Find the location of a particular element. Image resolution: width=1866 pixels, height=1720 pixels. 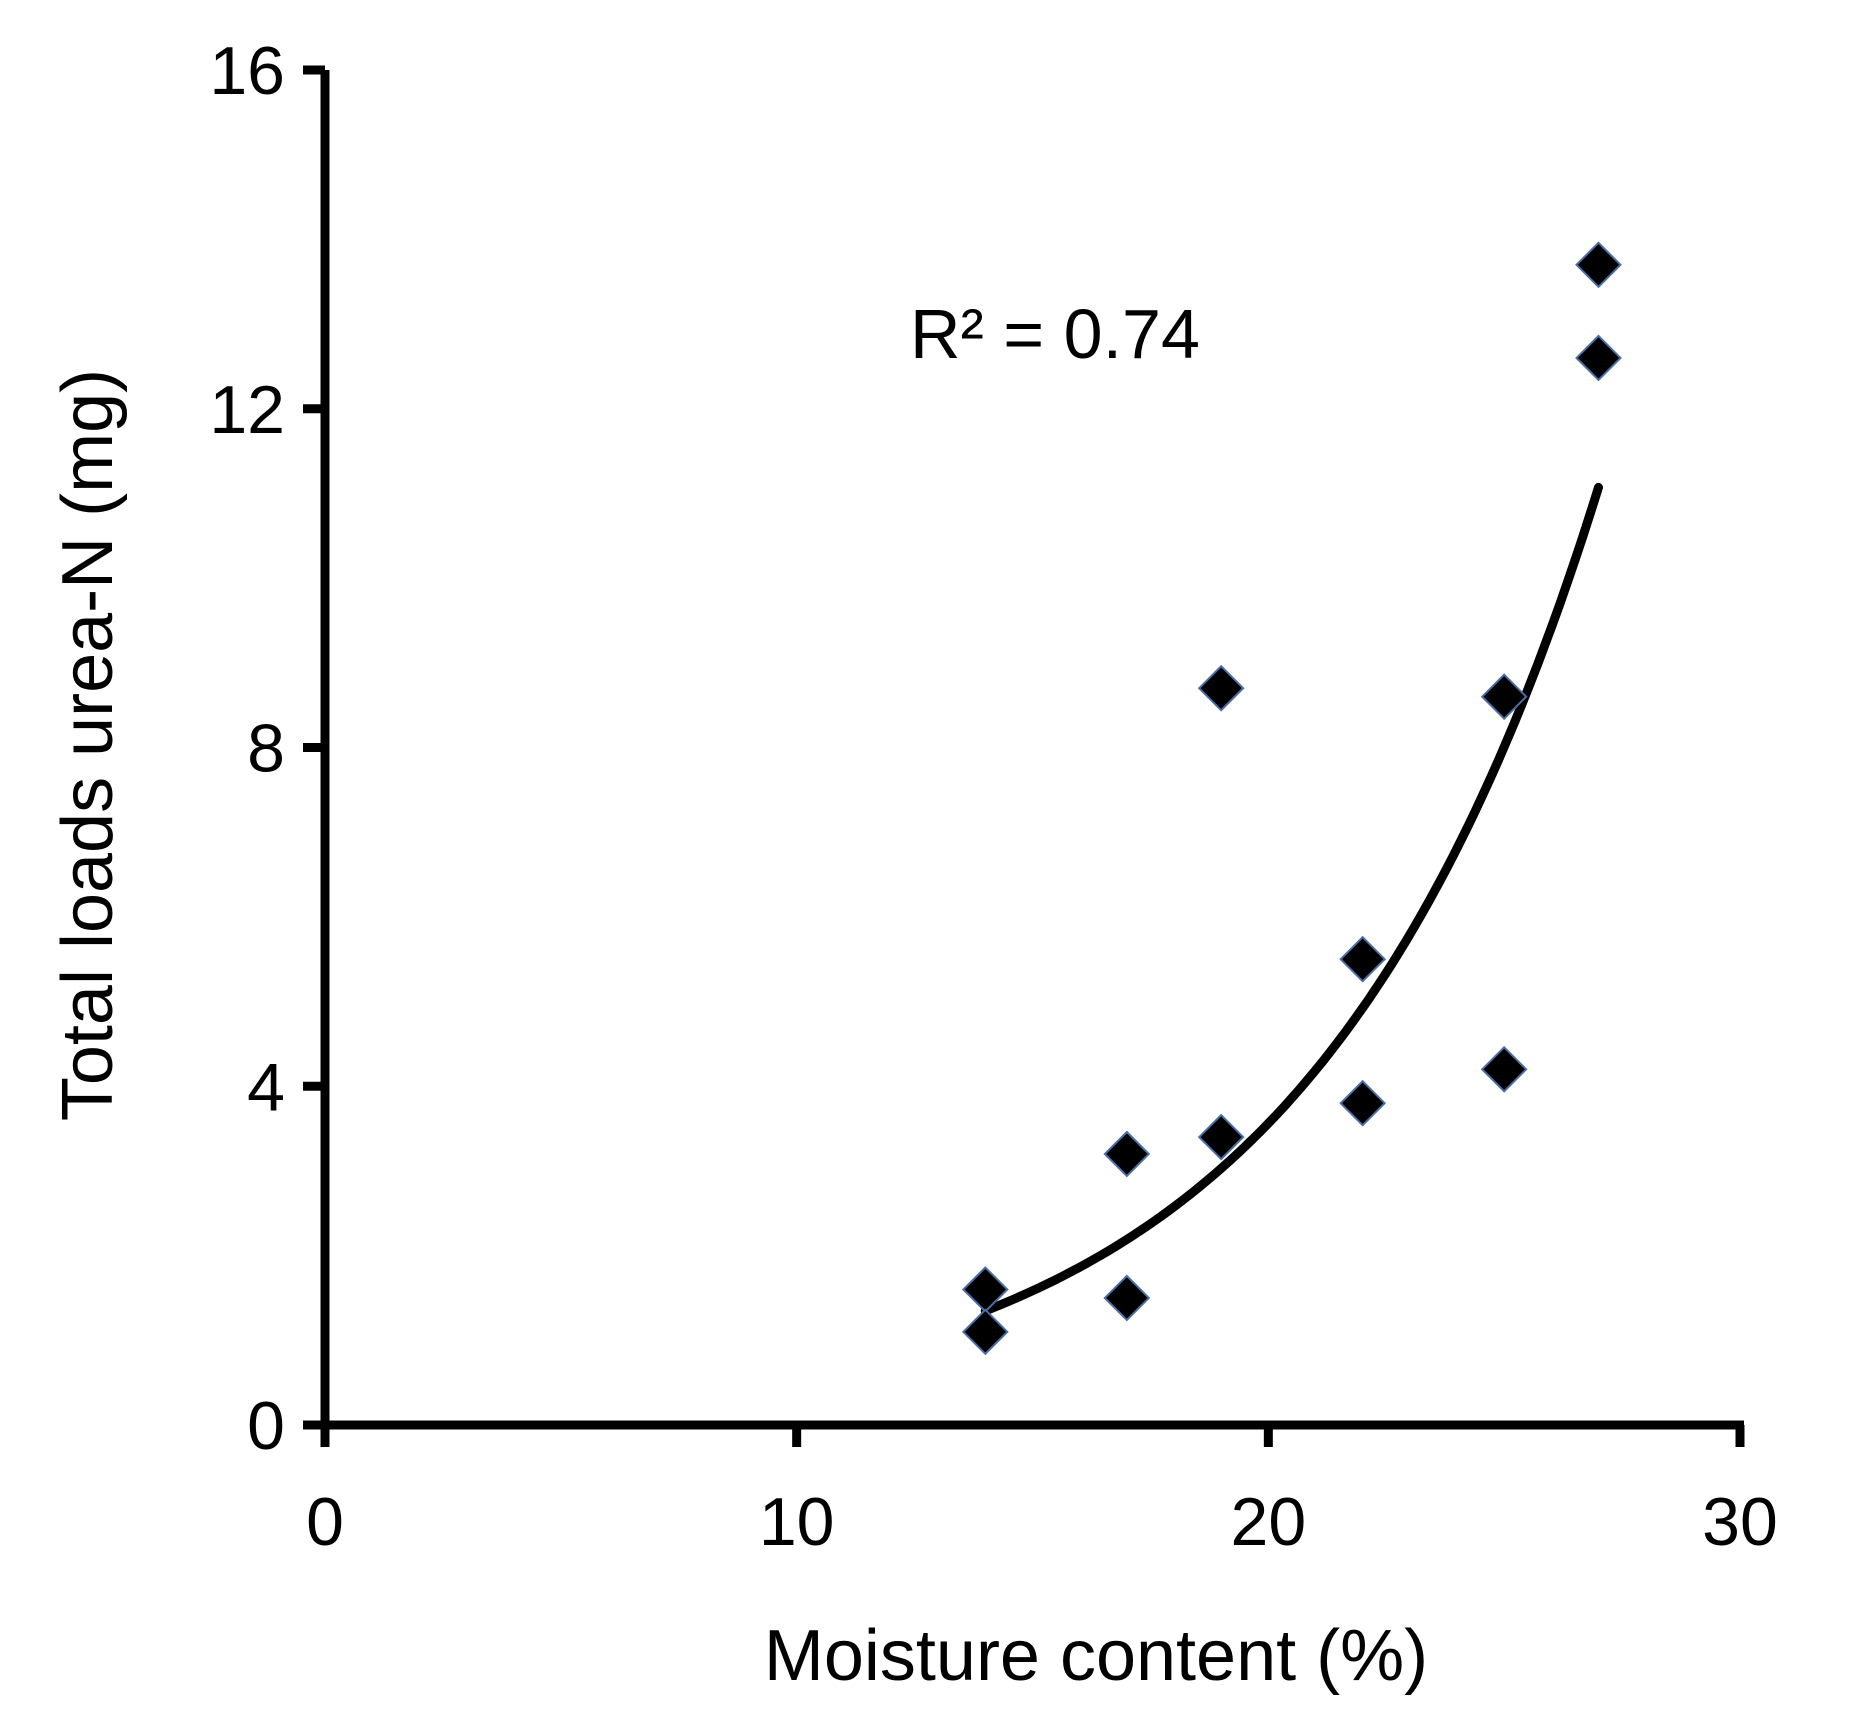

x-axis-ticks: 0 10 20 30 is located at coordinates (1042, 1492).